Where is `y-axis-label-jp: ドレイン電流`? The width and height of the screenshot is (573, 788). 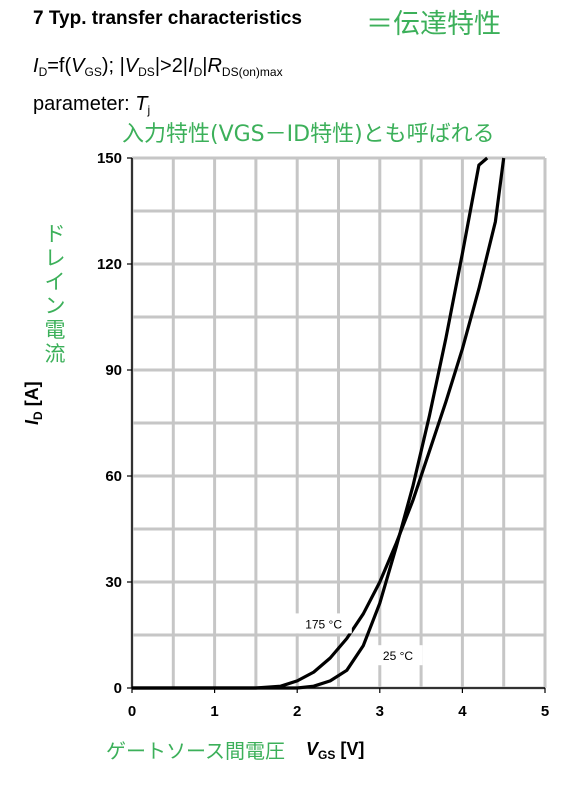
y-axis-label-jp: ドレイン電流 is located at coordinates (55, 294).